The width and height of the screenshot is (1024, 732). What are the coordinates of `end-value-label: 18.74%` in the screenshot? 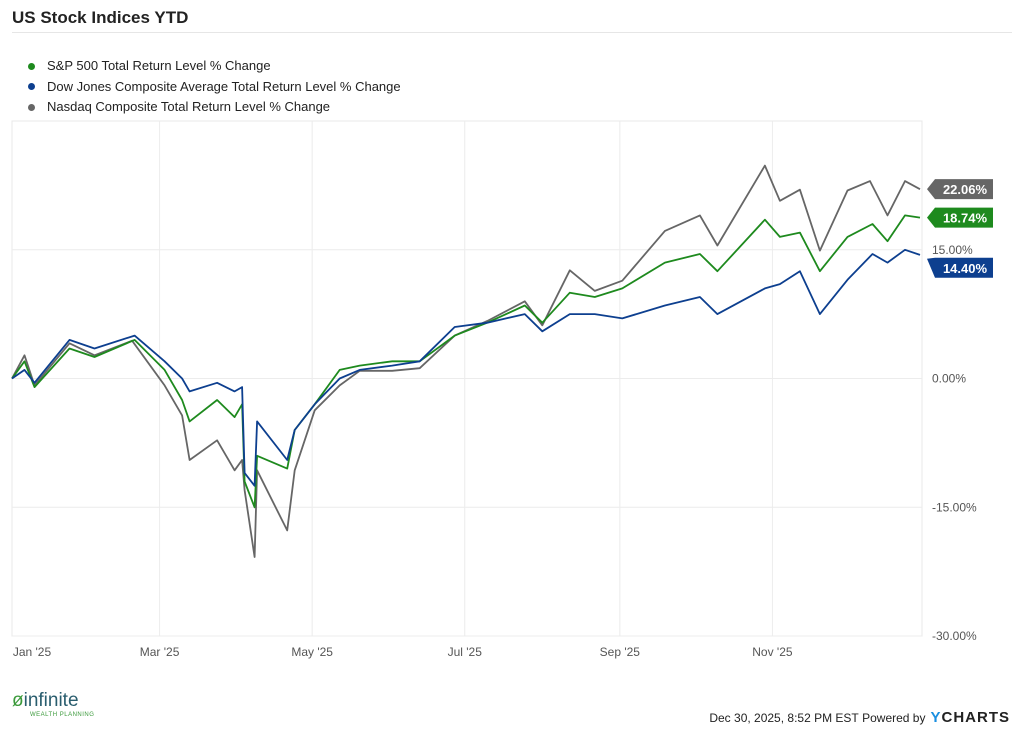 It's located at (965, 218).